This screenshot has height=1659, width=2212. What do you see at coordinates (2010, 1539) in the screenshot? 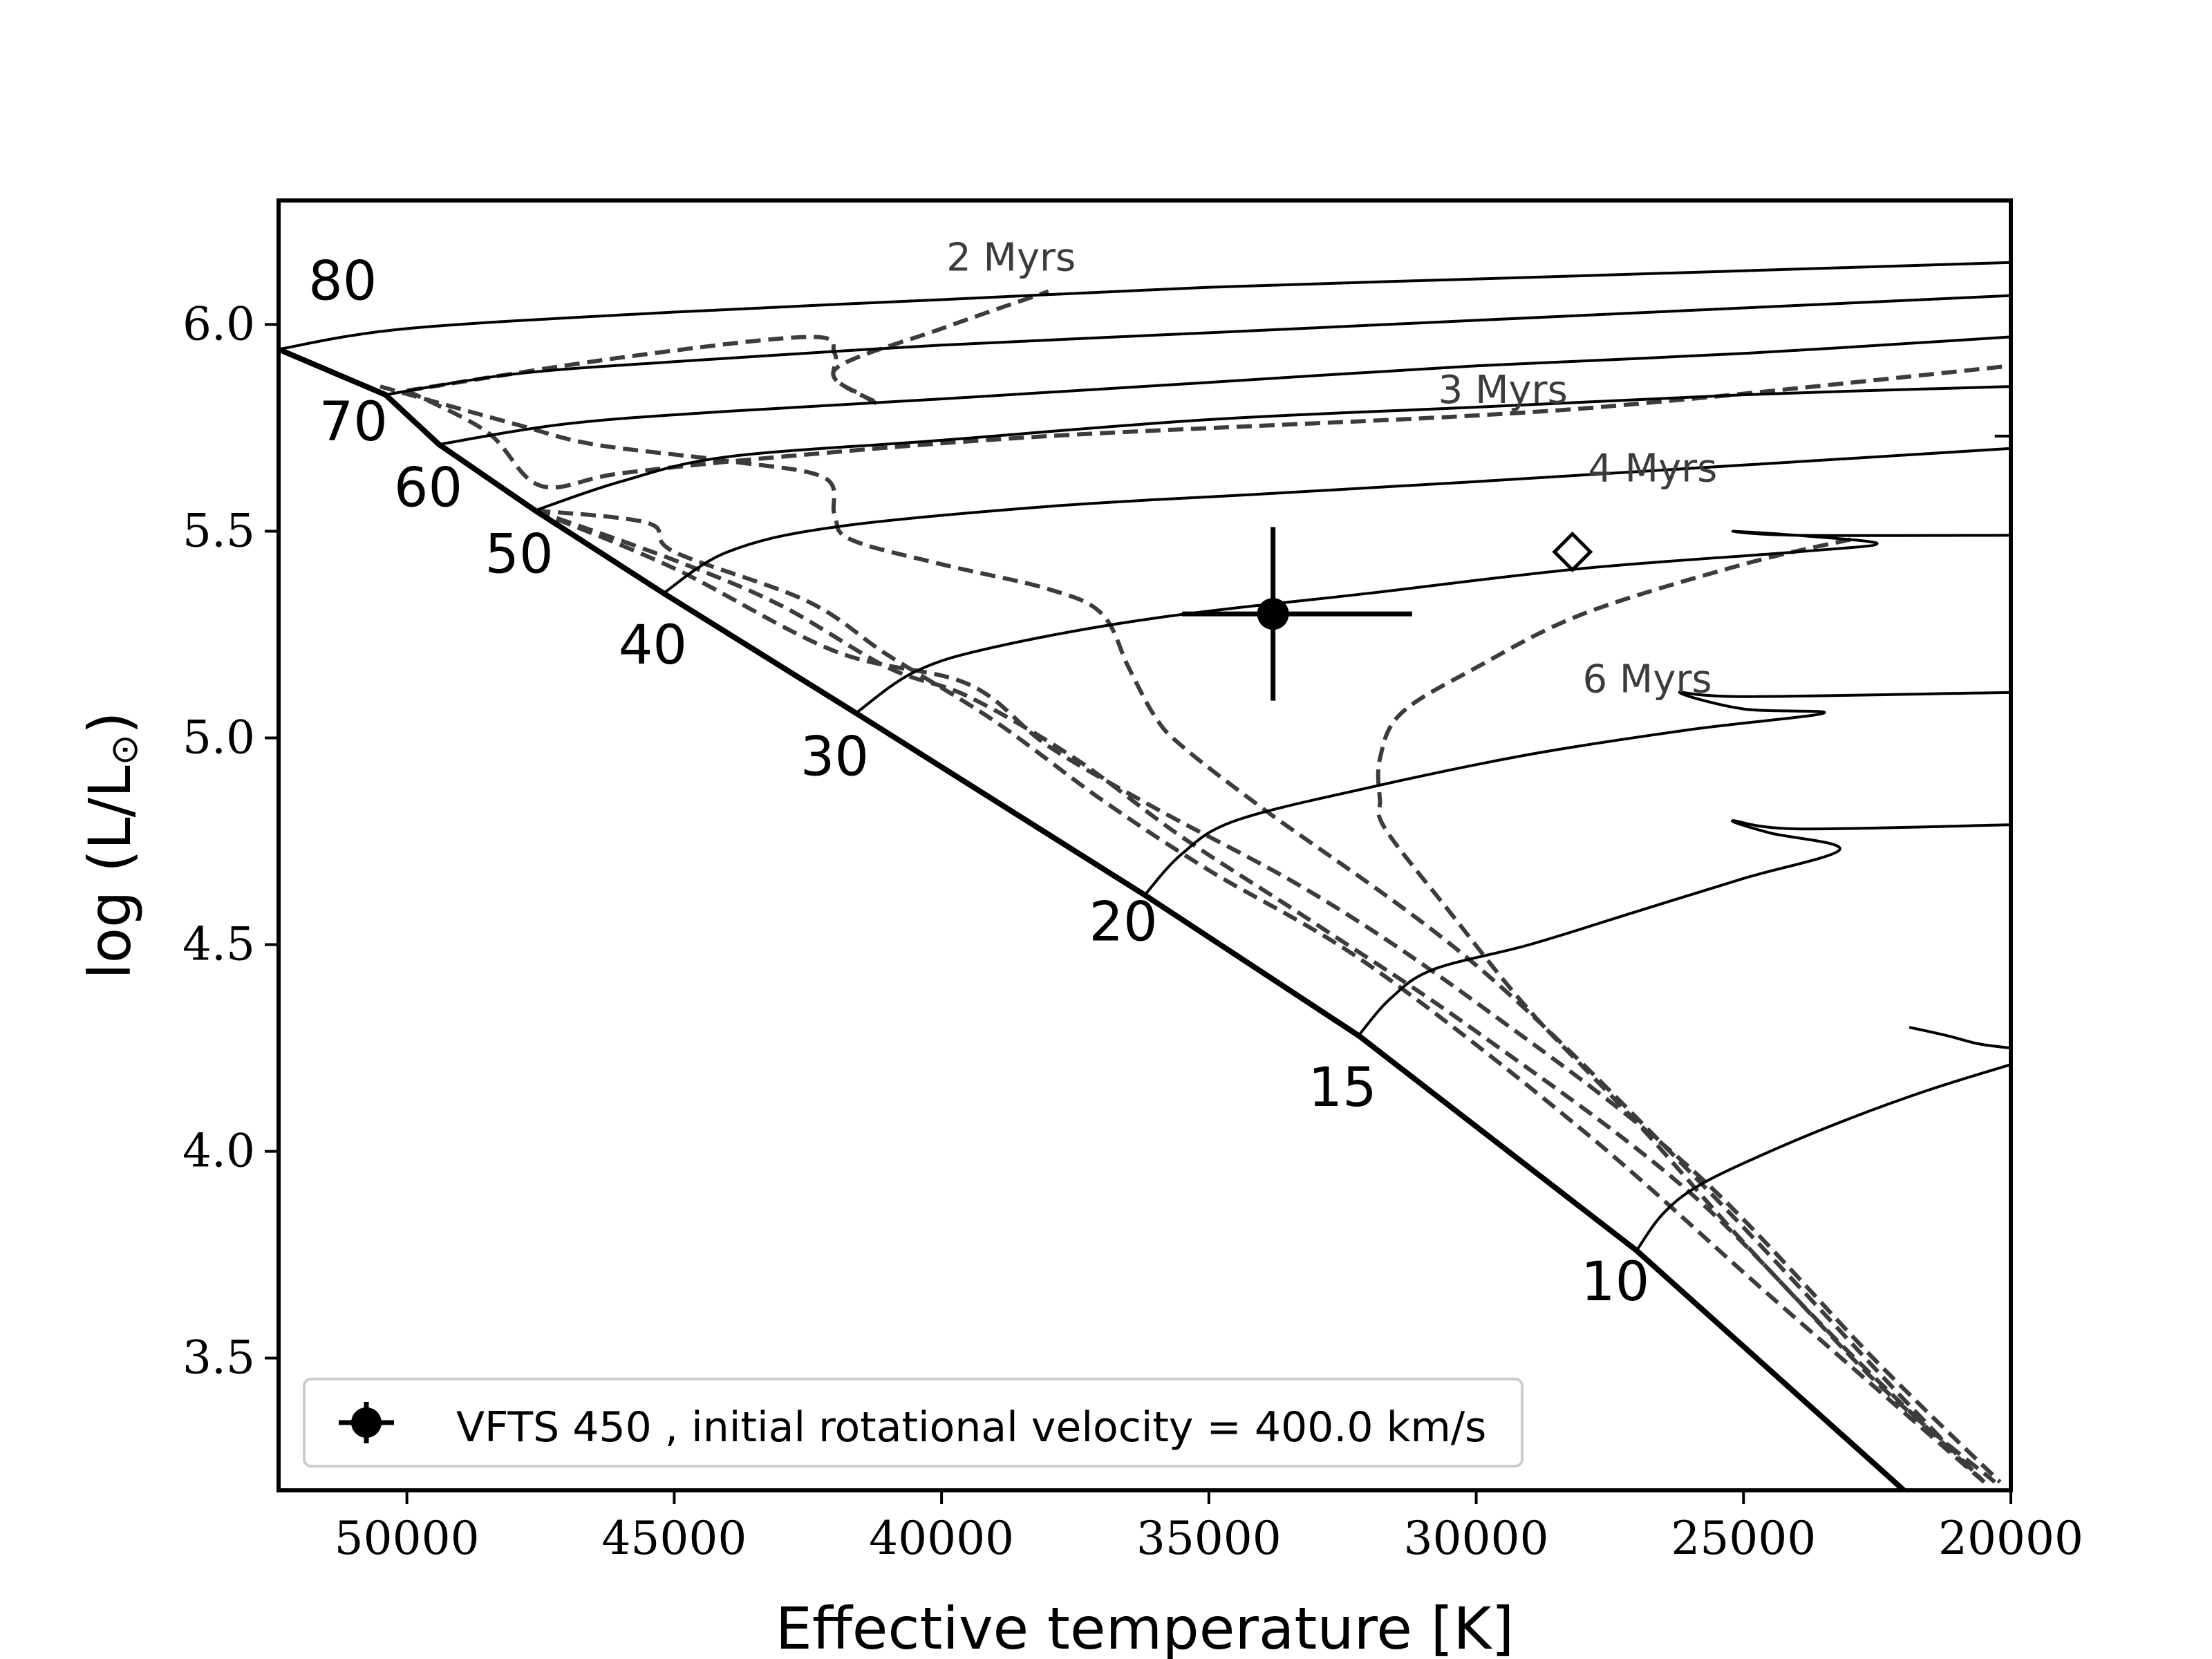
I see `x-tick-label: 20000` at bounding box center [2010, 1539].